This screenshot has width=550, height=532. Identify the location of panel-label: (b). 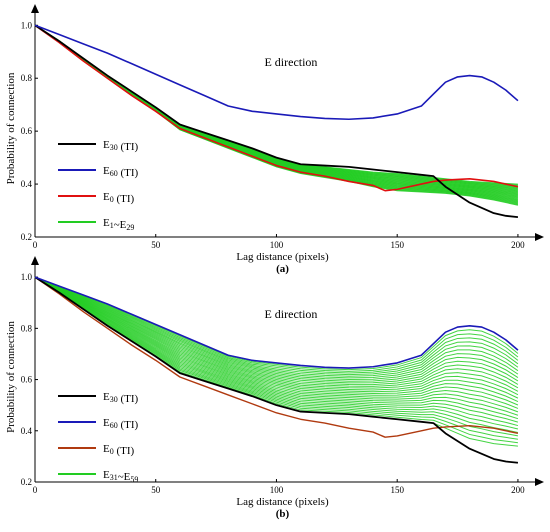
(283, 514).